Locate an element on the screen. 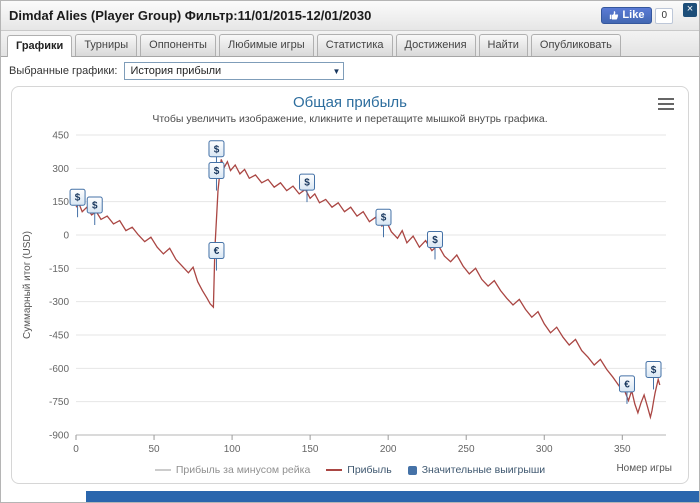  chevron-down-icon: ▼ is located at coordinates (336, 71).